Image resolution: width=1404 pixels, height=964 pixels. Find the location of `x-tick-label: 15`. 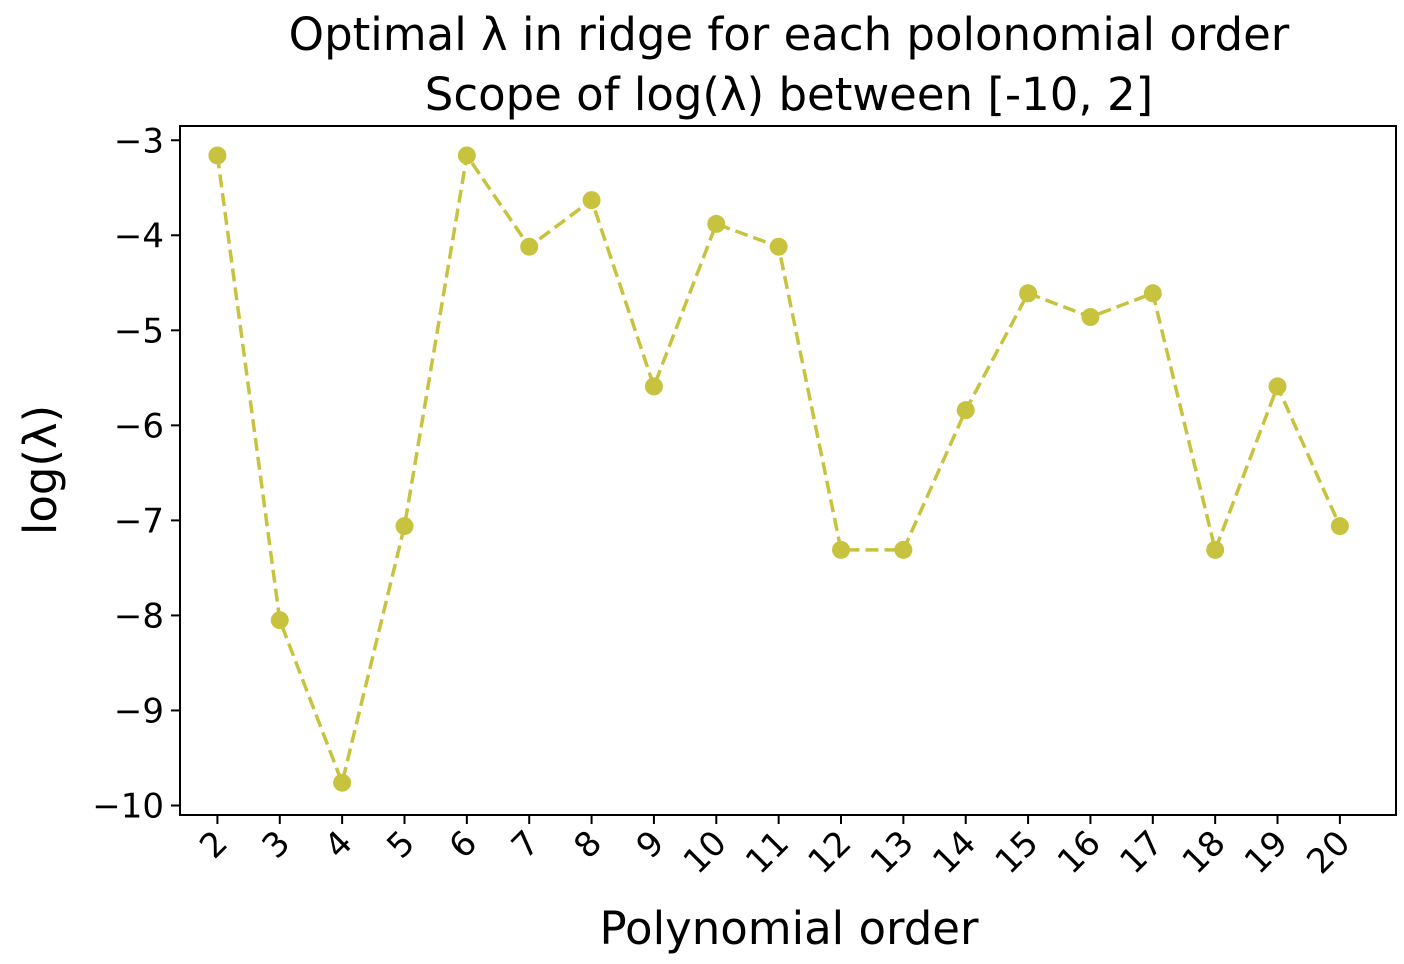

x-tick-label: 15 is located at coordinates (1017, 852).